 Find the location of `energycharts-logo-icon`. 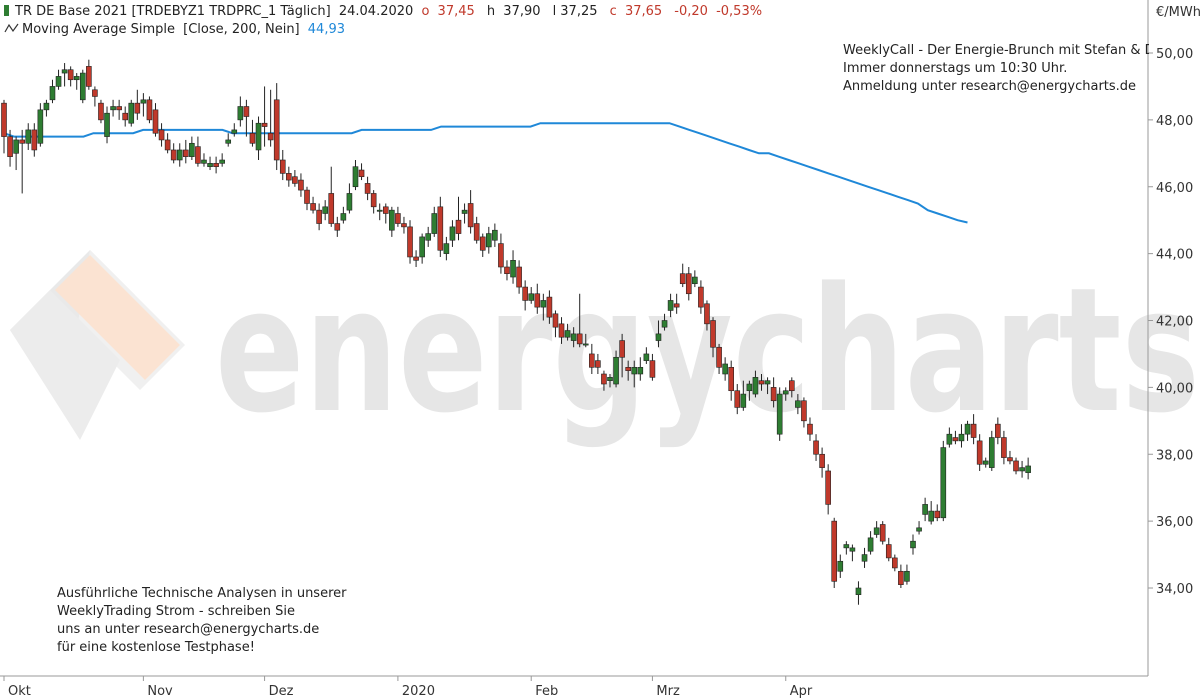

energycharts-logo-icon is located at coordinates (97, 345).